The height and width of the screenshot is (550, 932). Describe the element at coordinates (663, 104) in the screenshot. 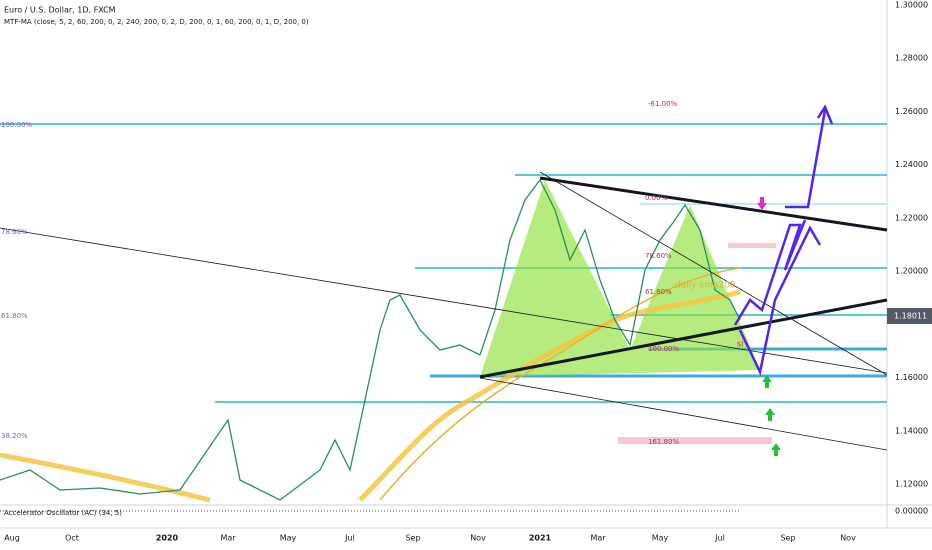

I see `pattern-label: -61.00%` at that location.